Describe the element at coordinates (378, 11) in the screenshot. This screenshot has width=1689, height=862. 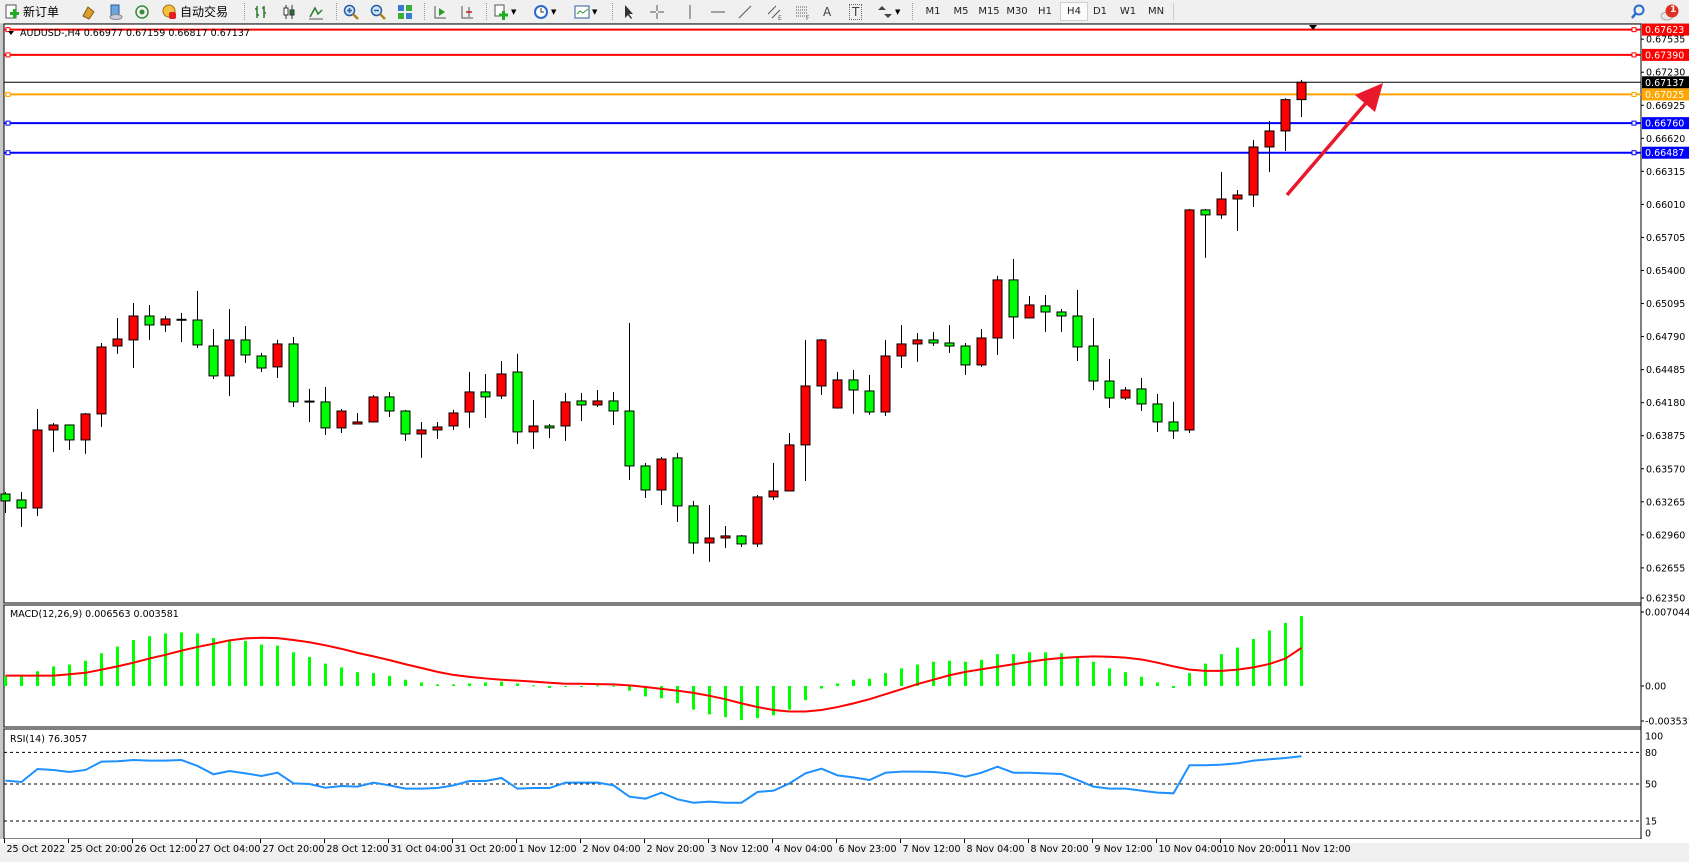
I see `zoom-out-button` at that location.